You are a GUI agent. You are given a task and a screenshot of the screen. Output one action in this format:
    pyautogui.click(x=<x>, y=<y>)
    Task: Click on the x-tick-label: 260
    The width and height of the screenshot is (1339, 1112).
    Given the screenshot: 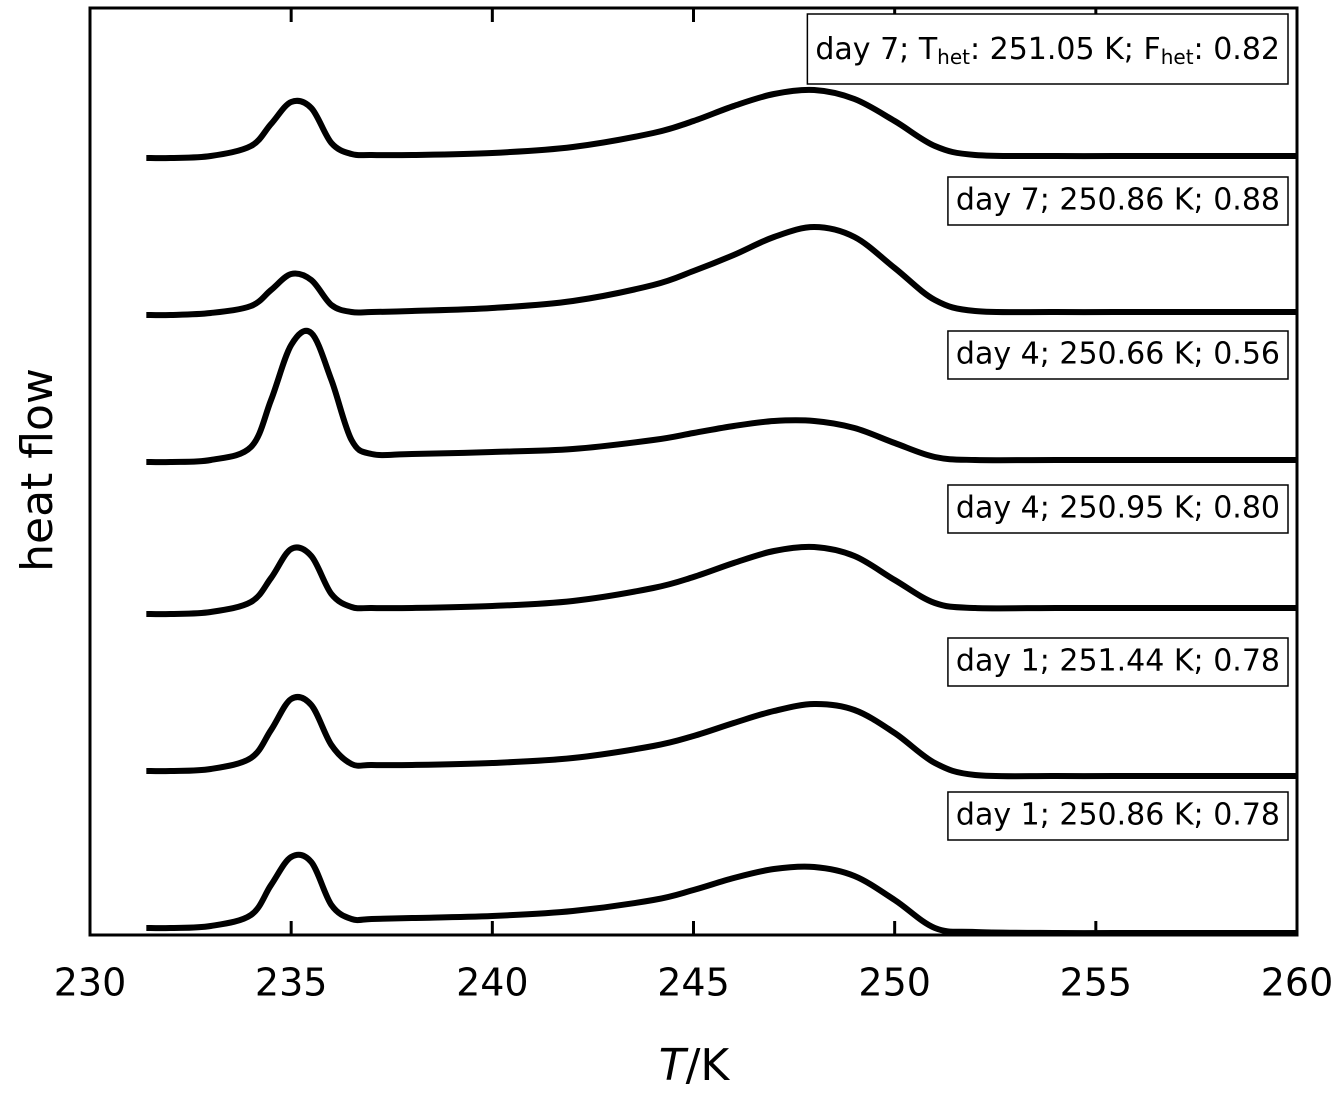 What is the action you would take?
    pyautogui.click(x=1297, y=983)
    